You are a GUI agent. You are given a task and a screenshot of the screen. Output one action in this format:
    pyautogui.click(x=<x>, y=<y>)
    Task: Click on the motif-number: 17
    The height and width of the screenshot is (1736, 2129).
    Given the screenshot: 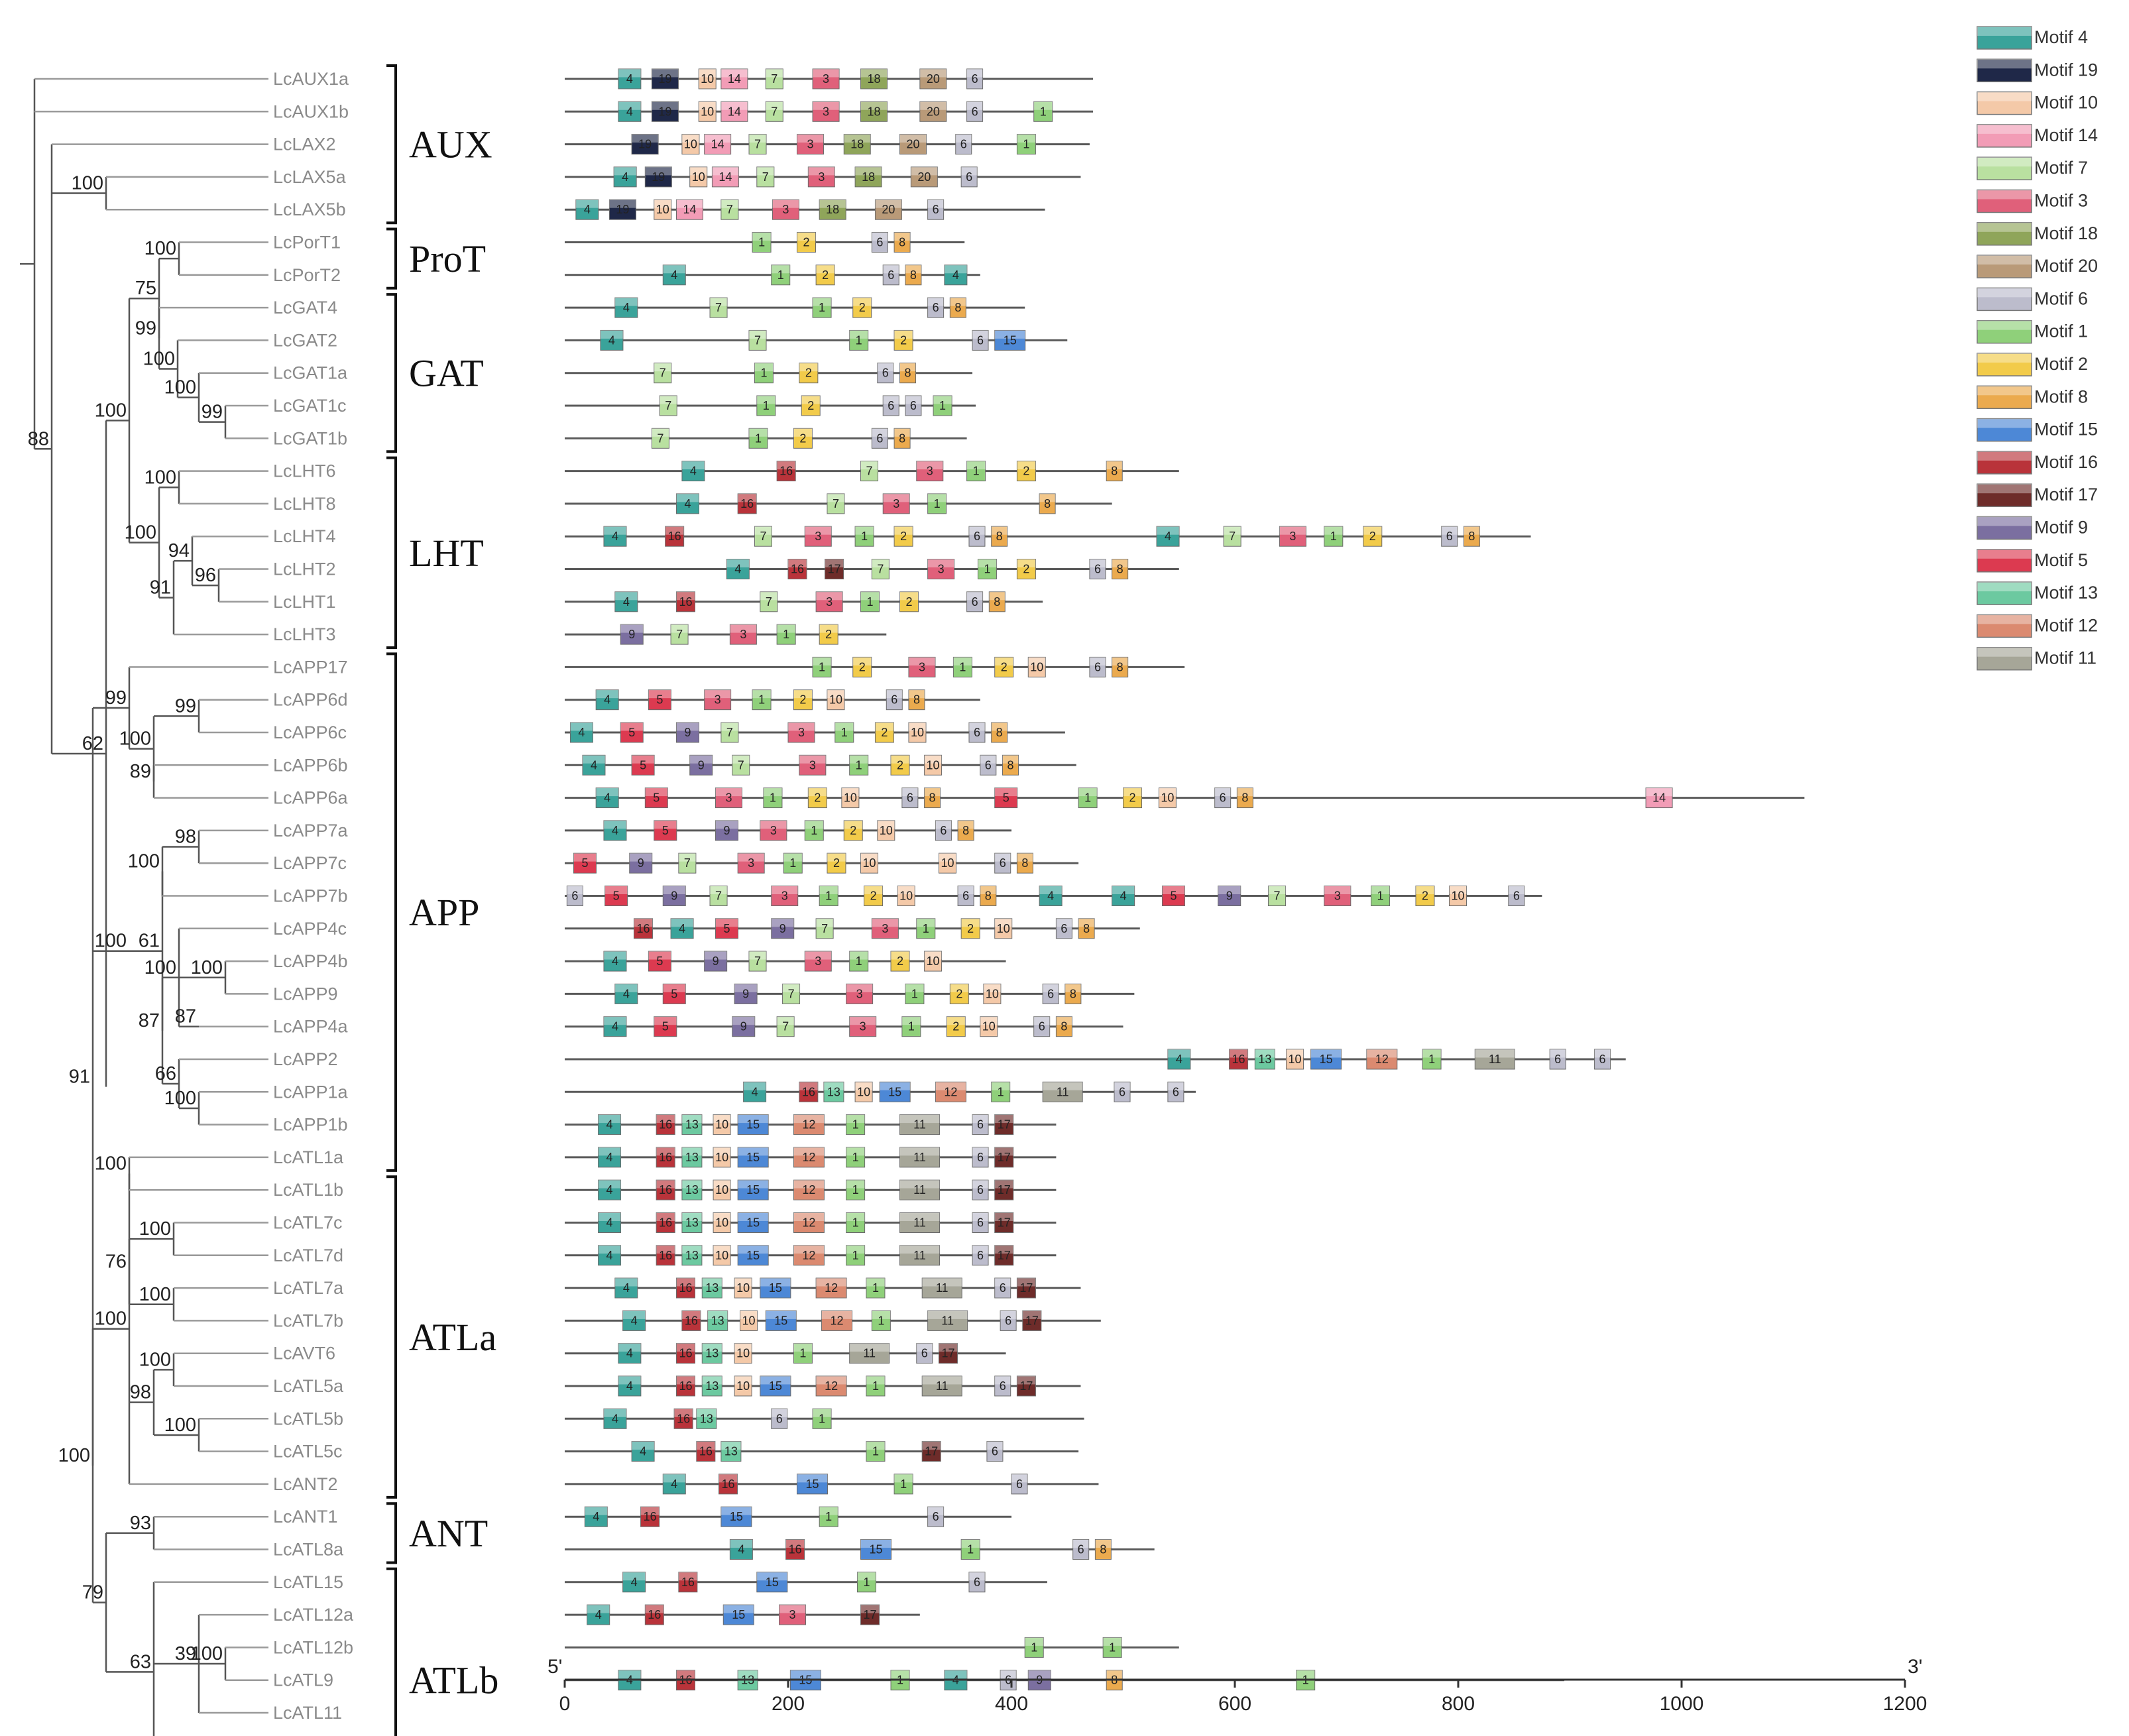 What is the action you would take?
    pyautogui.click(x=834, y=569)
    